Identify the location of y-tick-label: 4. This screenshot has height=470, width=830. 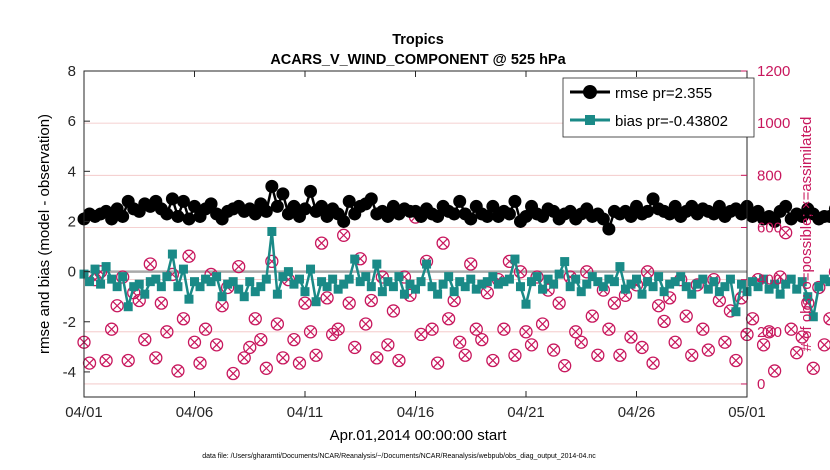
(72, 171).